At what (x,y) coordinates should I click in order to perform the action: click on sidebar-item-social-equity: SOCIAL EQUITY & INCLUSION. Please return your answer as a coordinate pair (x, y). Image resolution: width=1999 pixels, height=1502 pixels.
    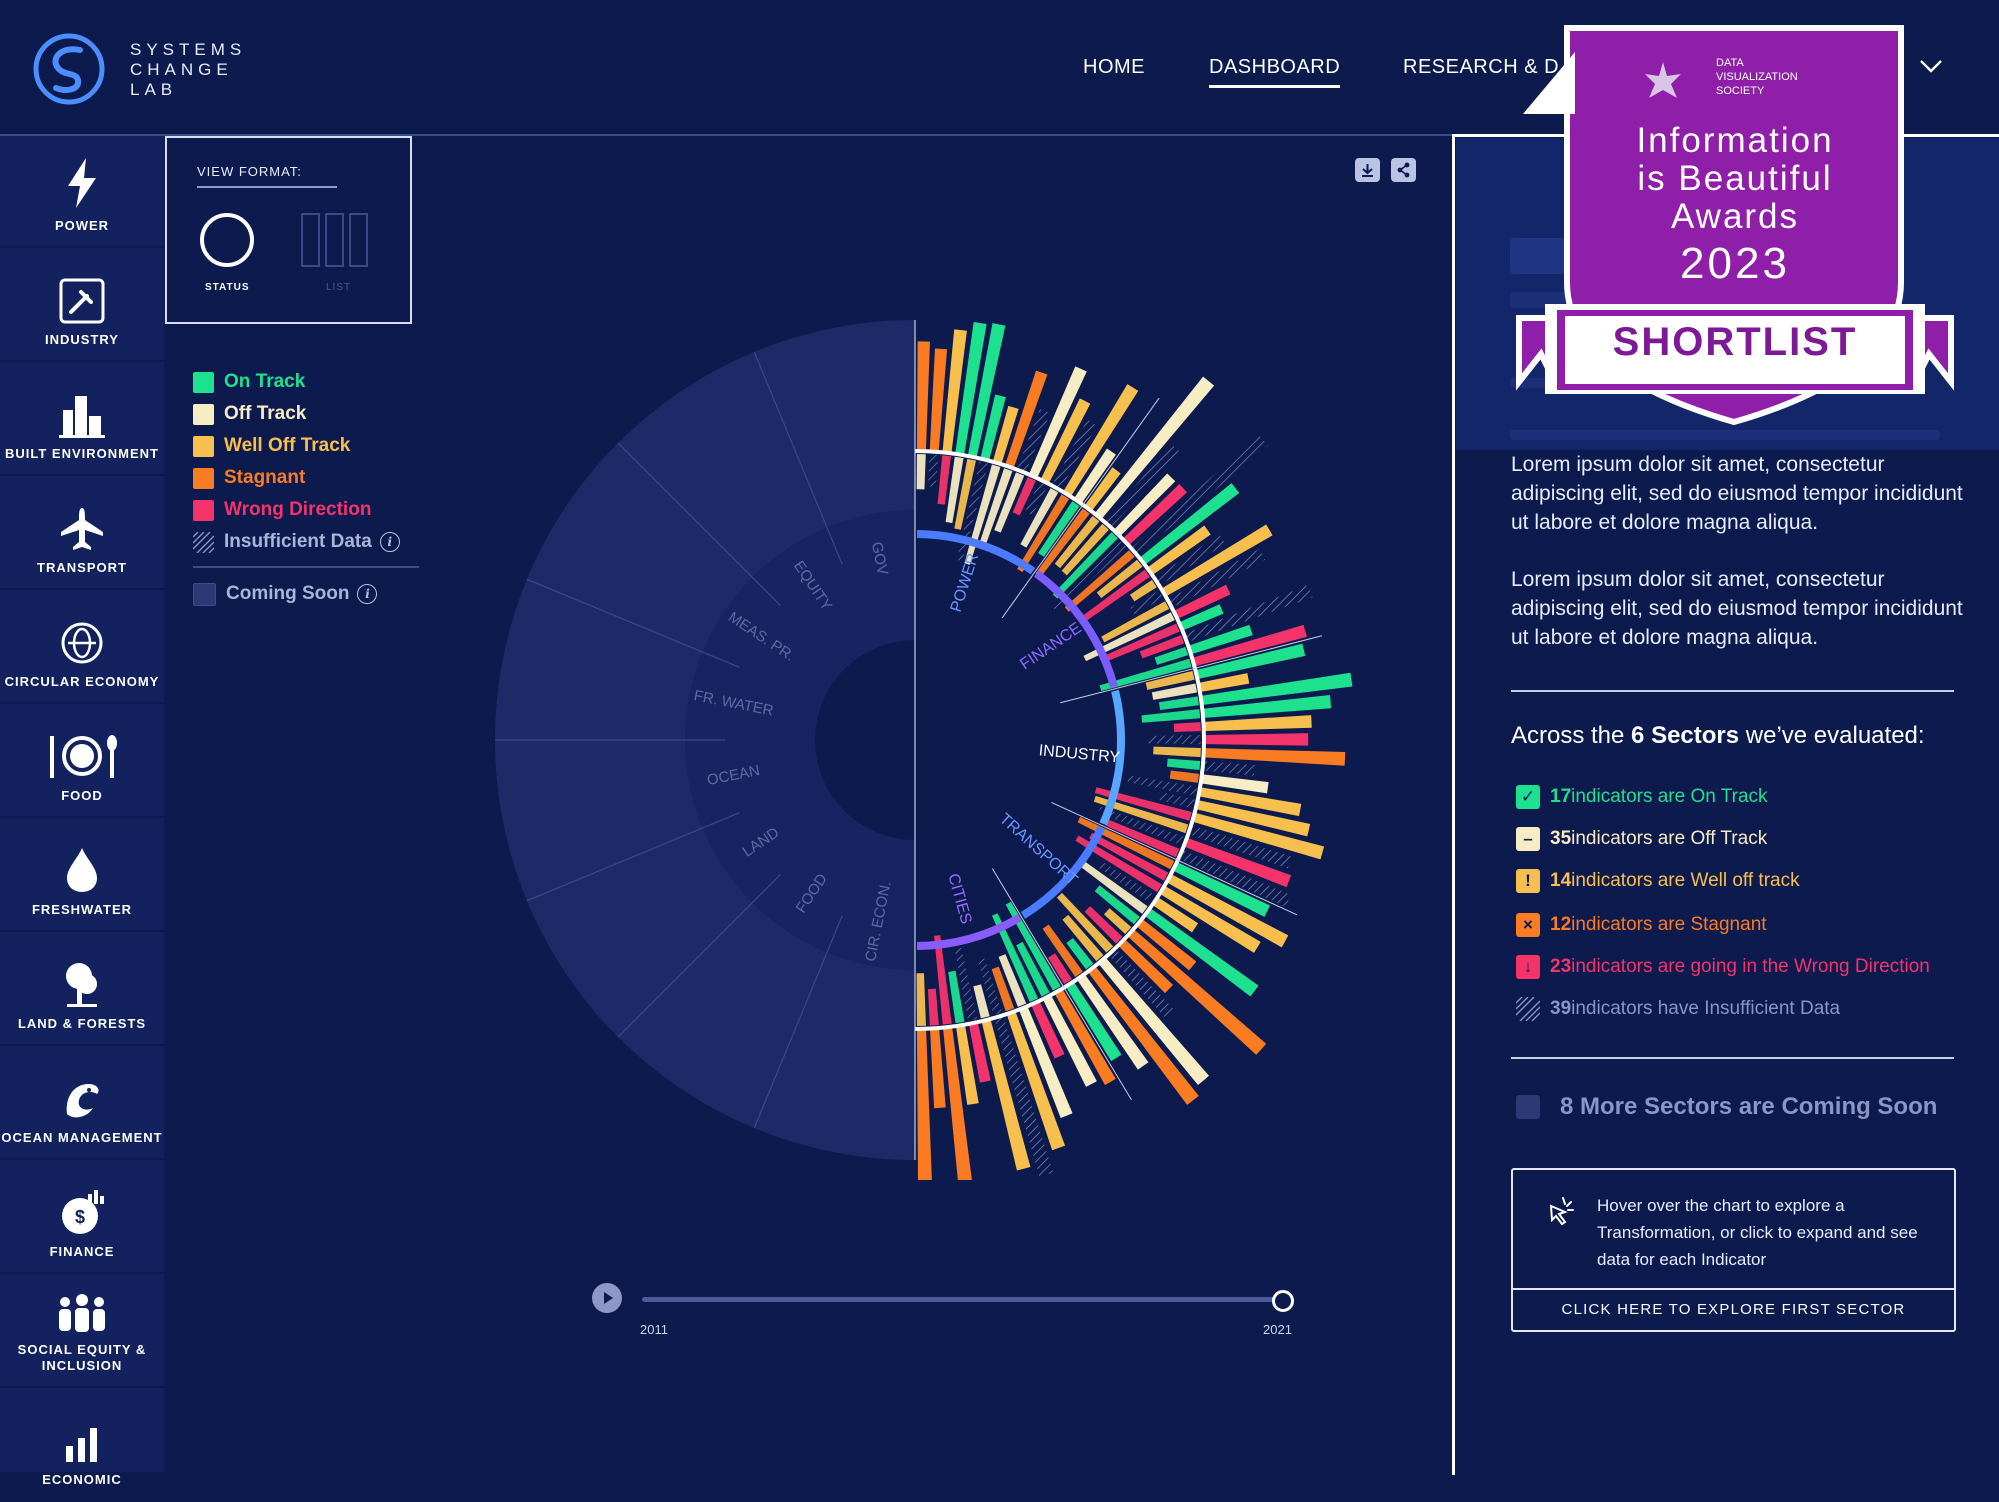
    Looking at the image, I should click on (82, 1332).